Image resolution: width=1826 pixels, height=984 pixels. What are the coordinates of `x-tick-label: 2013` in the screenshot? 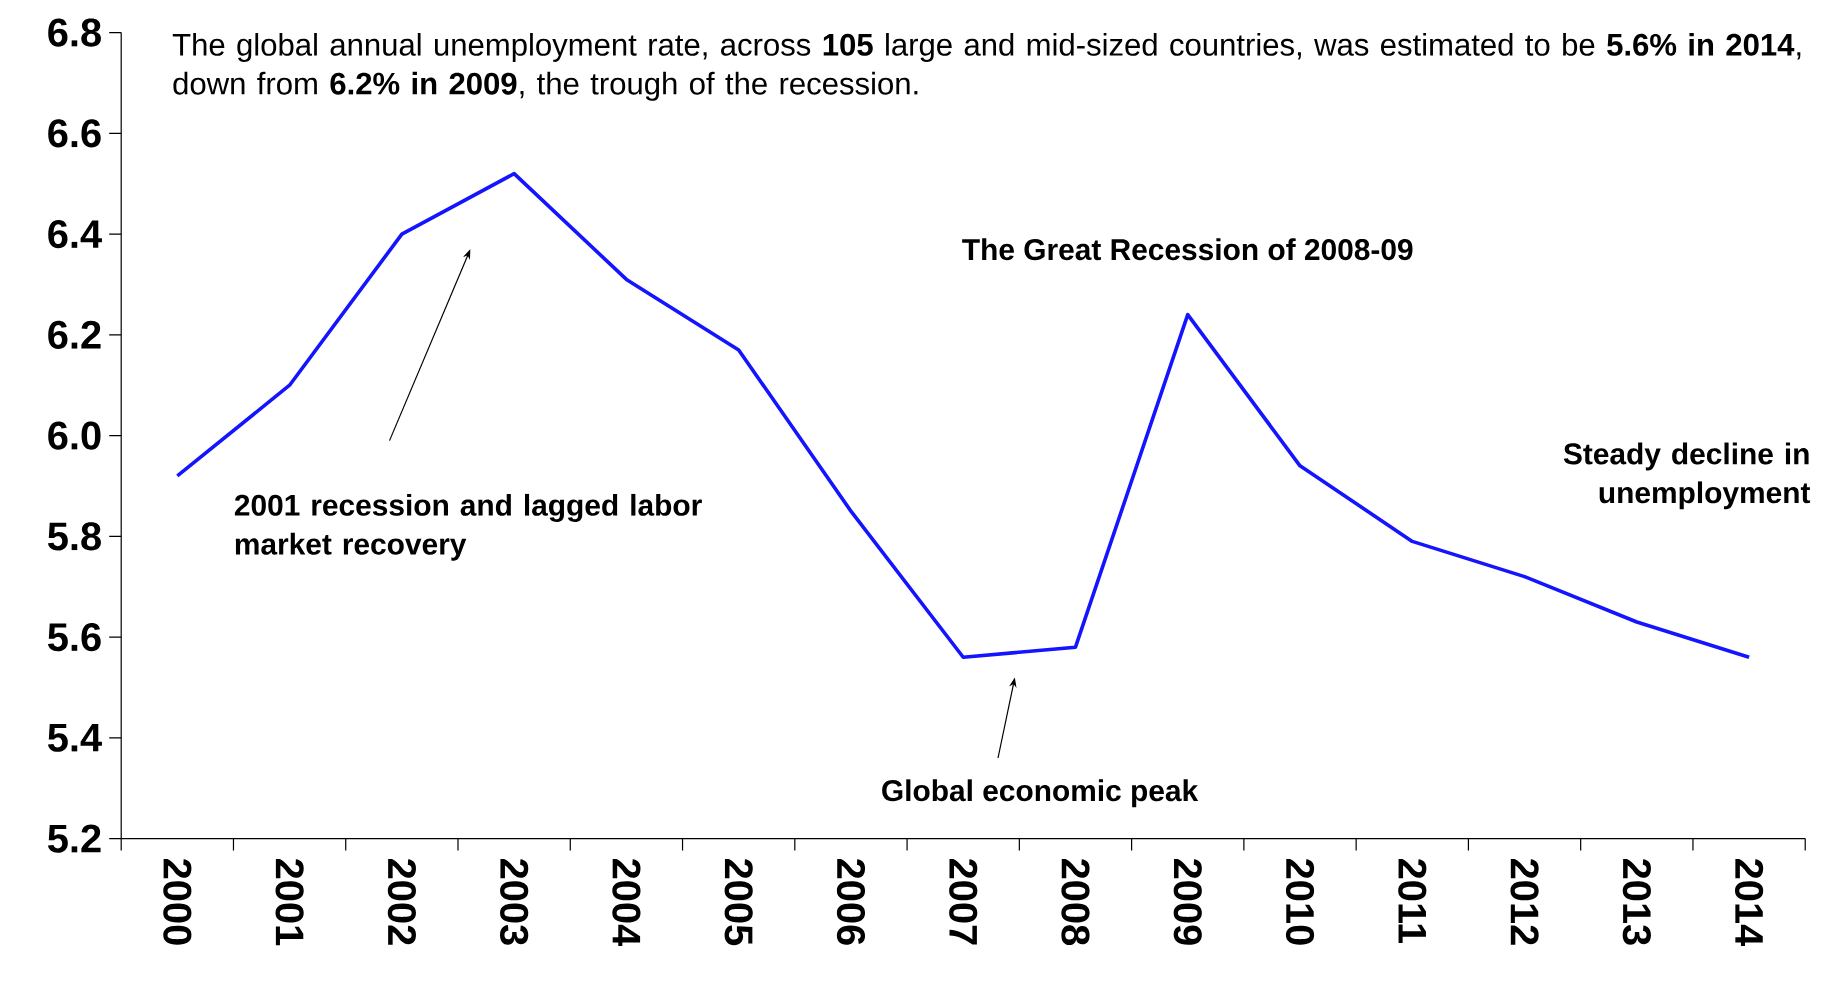 It's located at (1636, 902).